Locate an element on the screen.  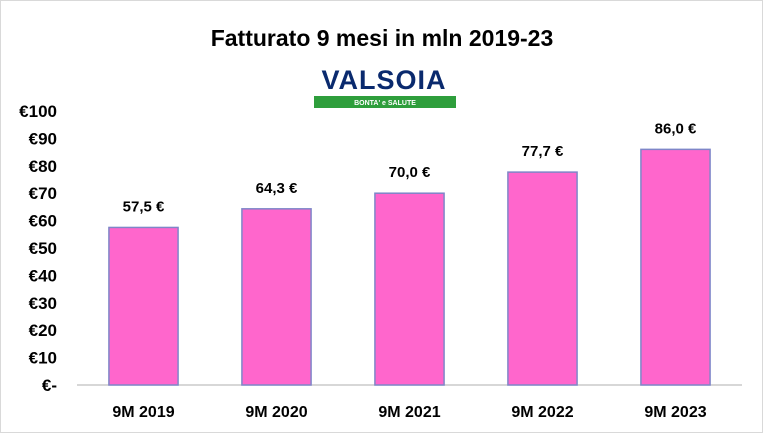
y-tick-label: €100 is located at coordinates (38, 111).